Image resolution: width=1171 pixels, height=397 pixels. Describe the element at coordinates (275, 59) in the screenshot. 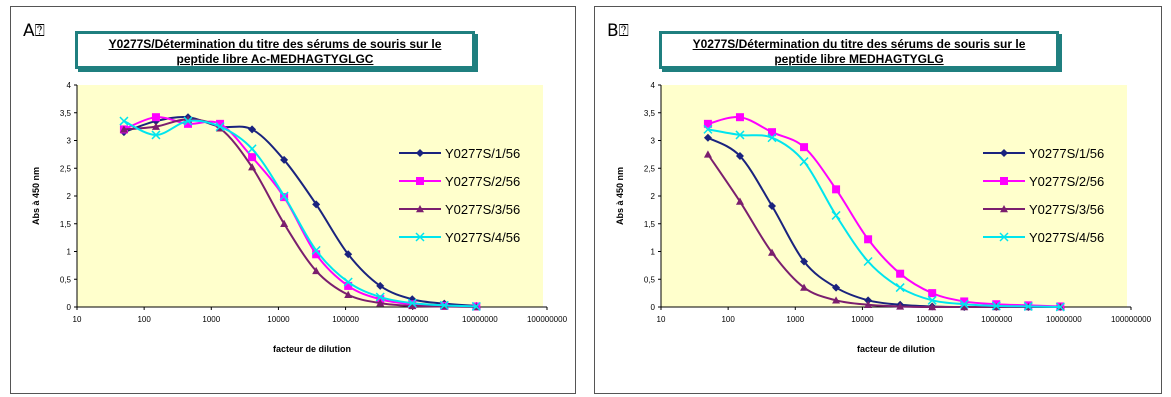

I see `chart-title-line2-a: peptide libre Ac-MEDHAGTYGLGC` at that location.